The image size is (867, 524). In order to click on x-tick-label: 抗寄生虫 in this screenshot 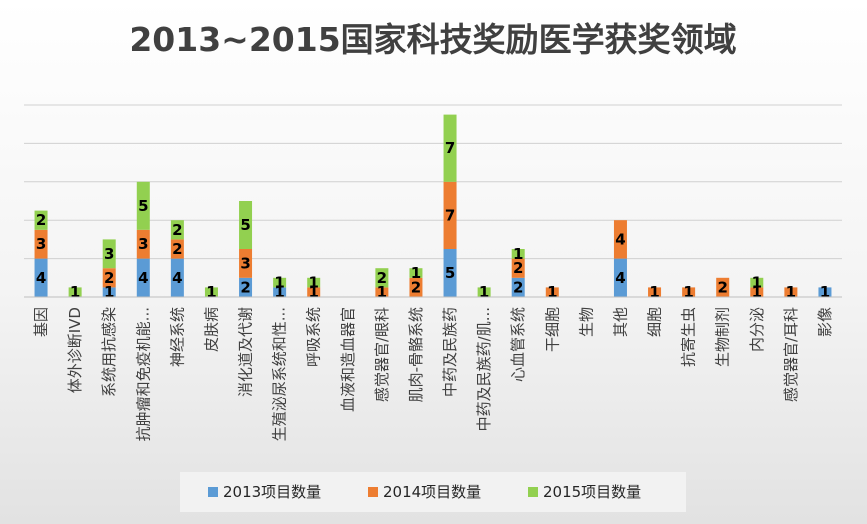, I will do `click(689, 337)`.